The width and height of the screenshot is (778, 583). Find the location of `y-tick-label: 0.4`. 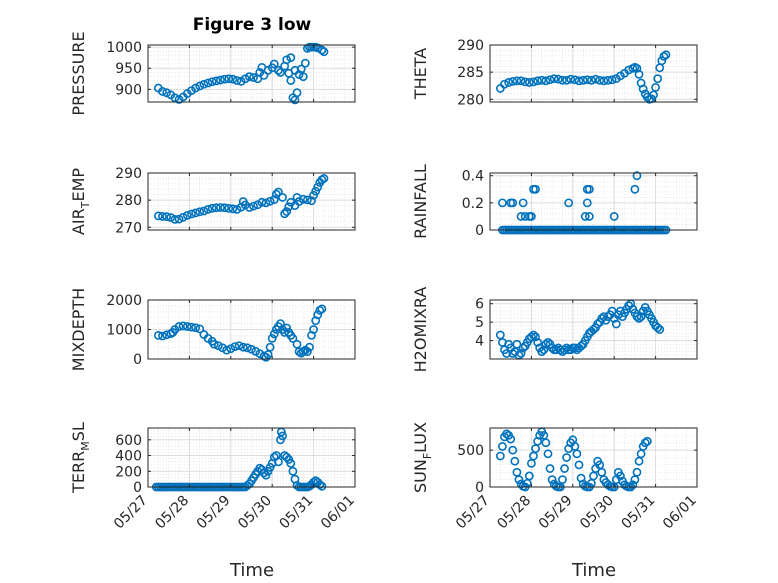

y-tick-label: 0.4 is located at coordinates (473, 177).